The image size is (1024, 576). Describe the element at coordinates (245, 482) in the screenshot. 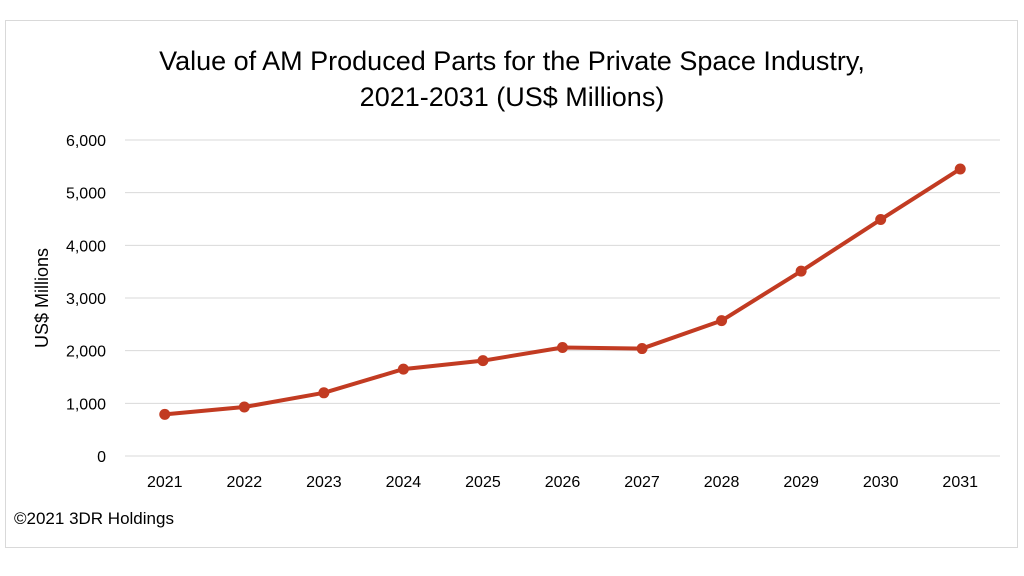

I see `x-tick-label: 2022` at that location.